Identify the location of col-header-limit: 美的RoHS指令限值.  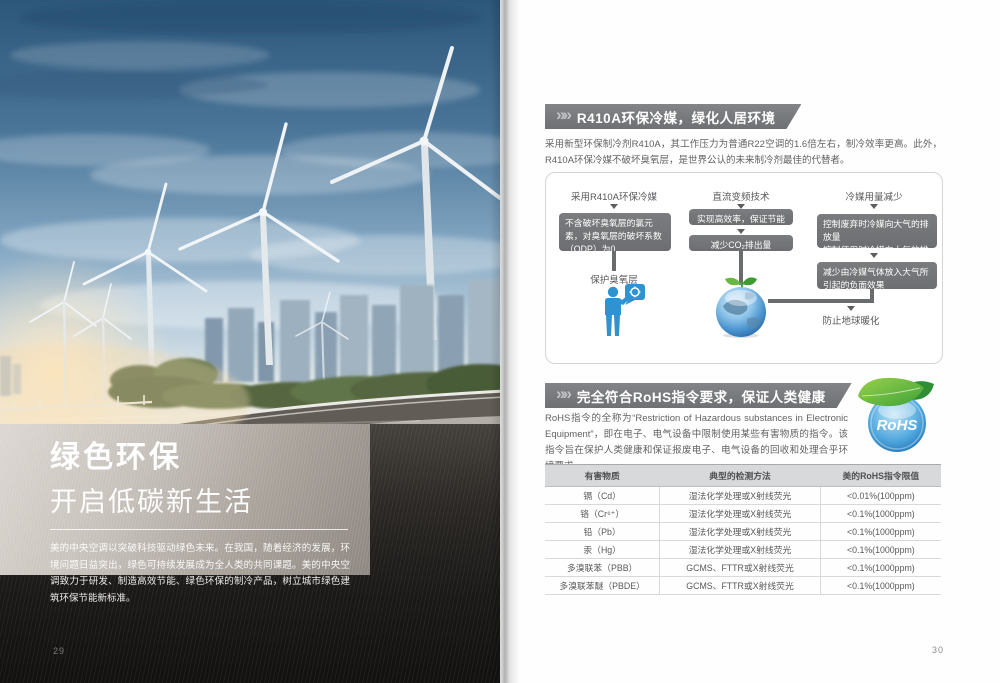
(880, 475).